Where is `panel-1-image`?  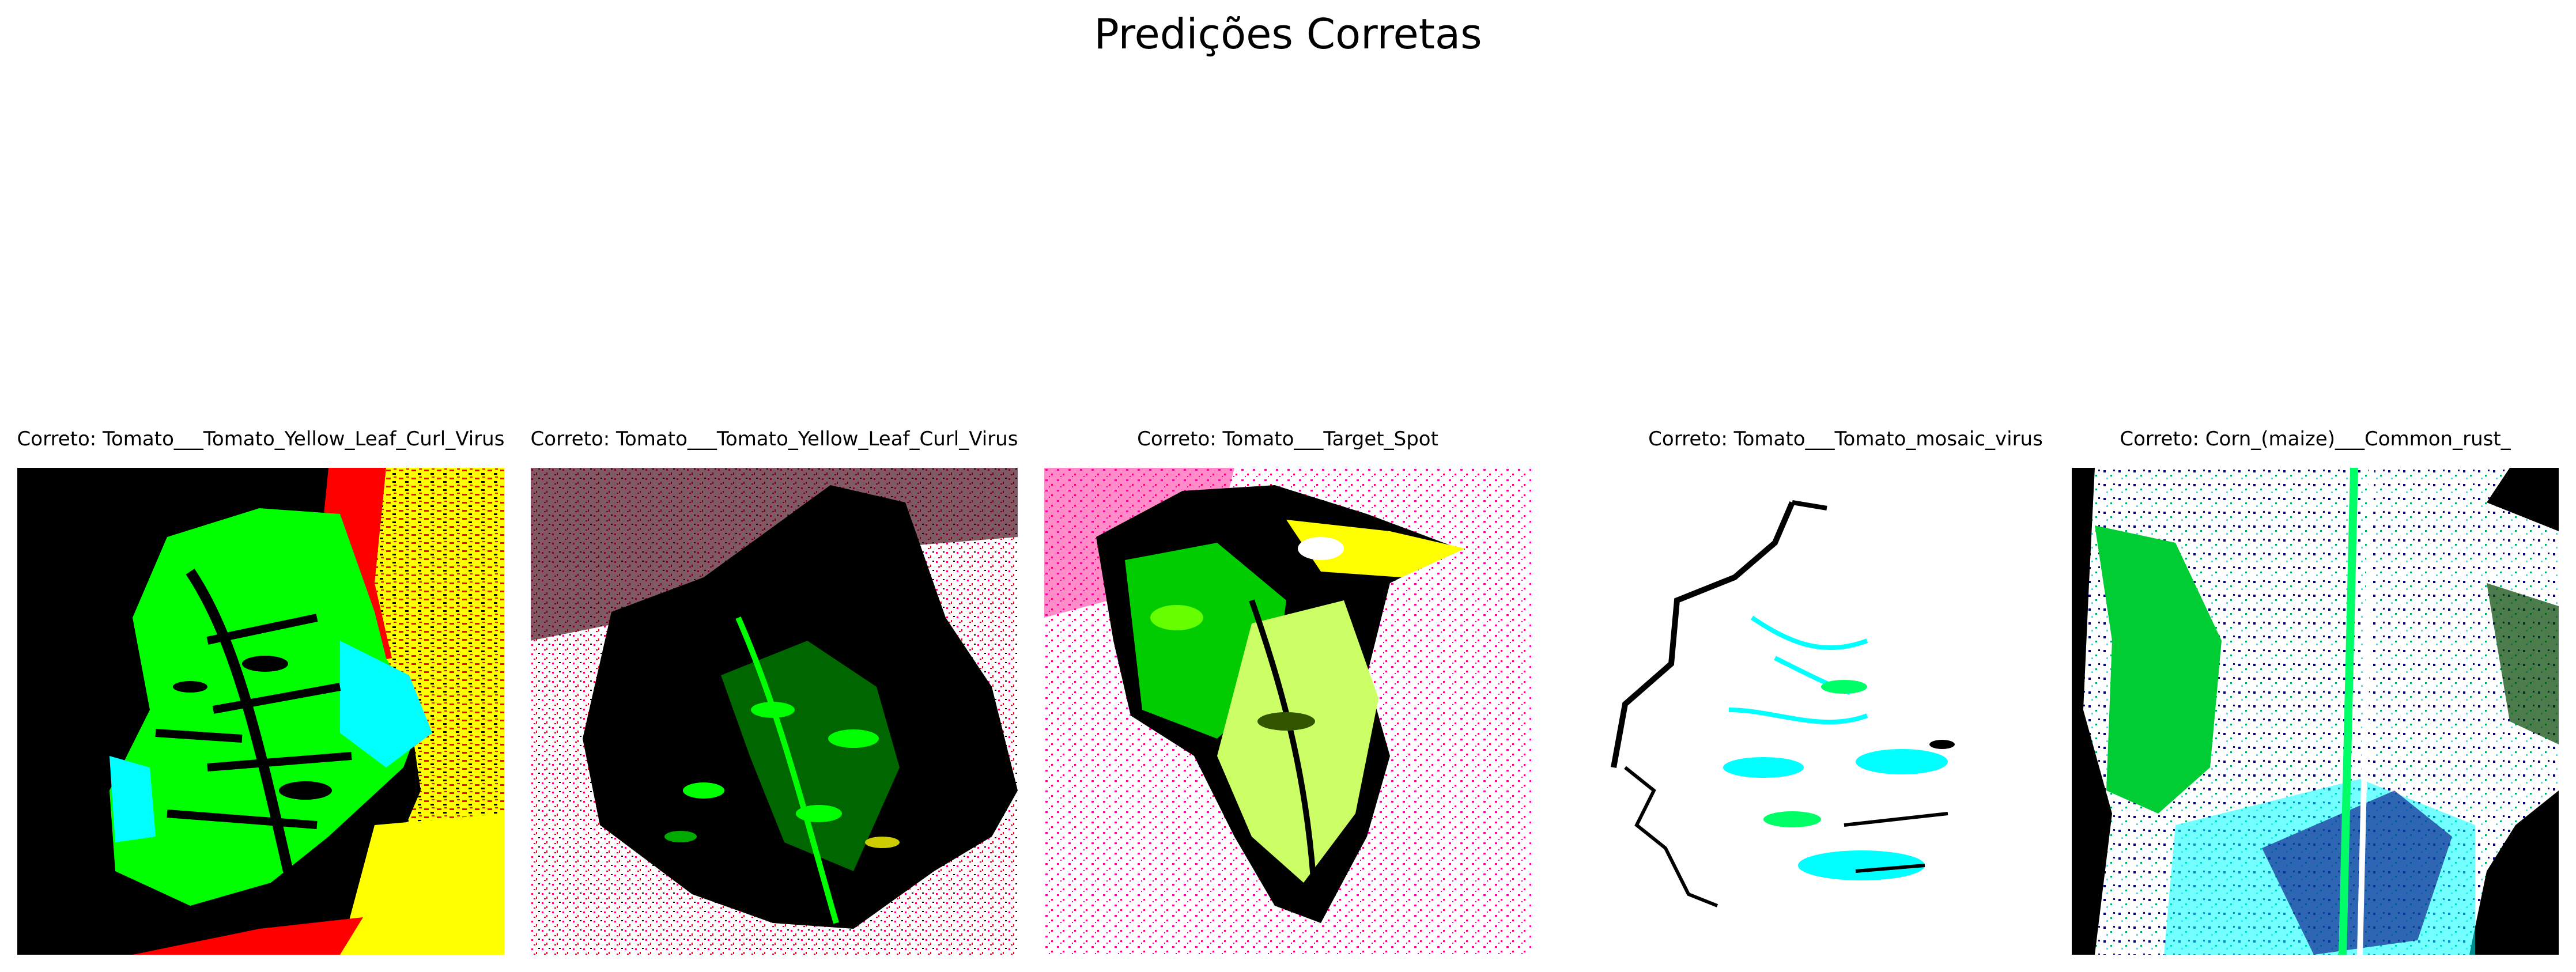
panel-1-image is located at coordinates (260, 711).